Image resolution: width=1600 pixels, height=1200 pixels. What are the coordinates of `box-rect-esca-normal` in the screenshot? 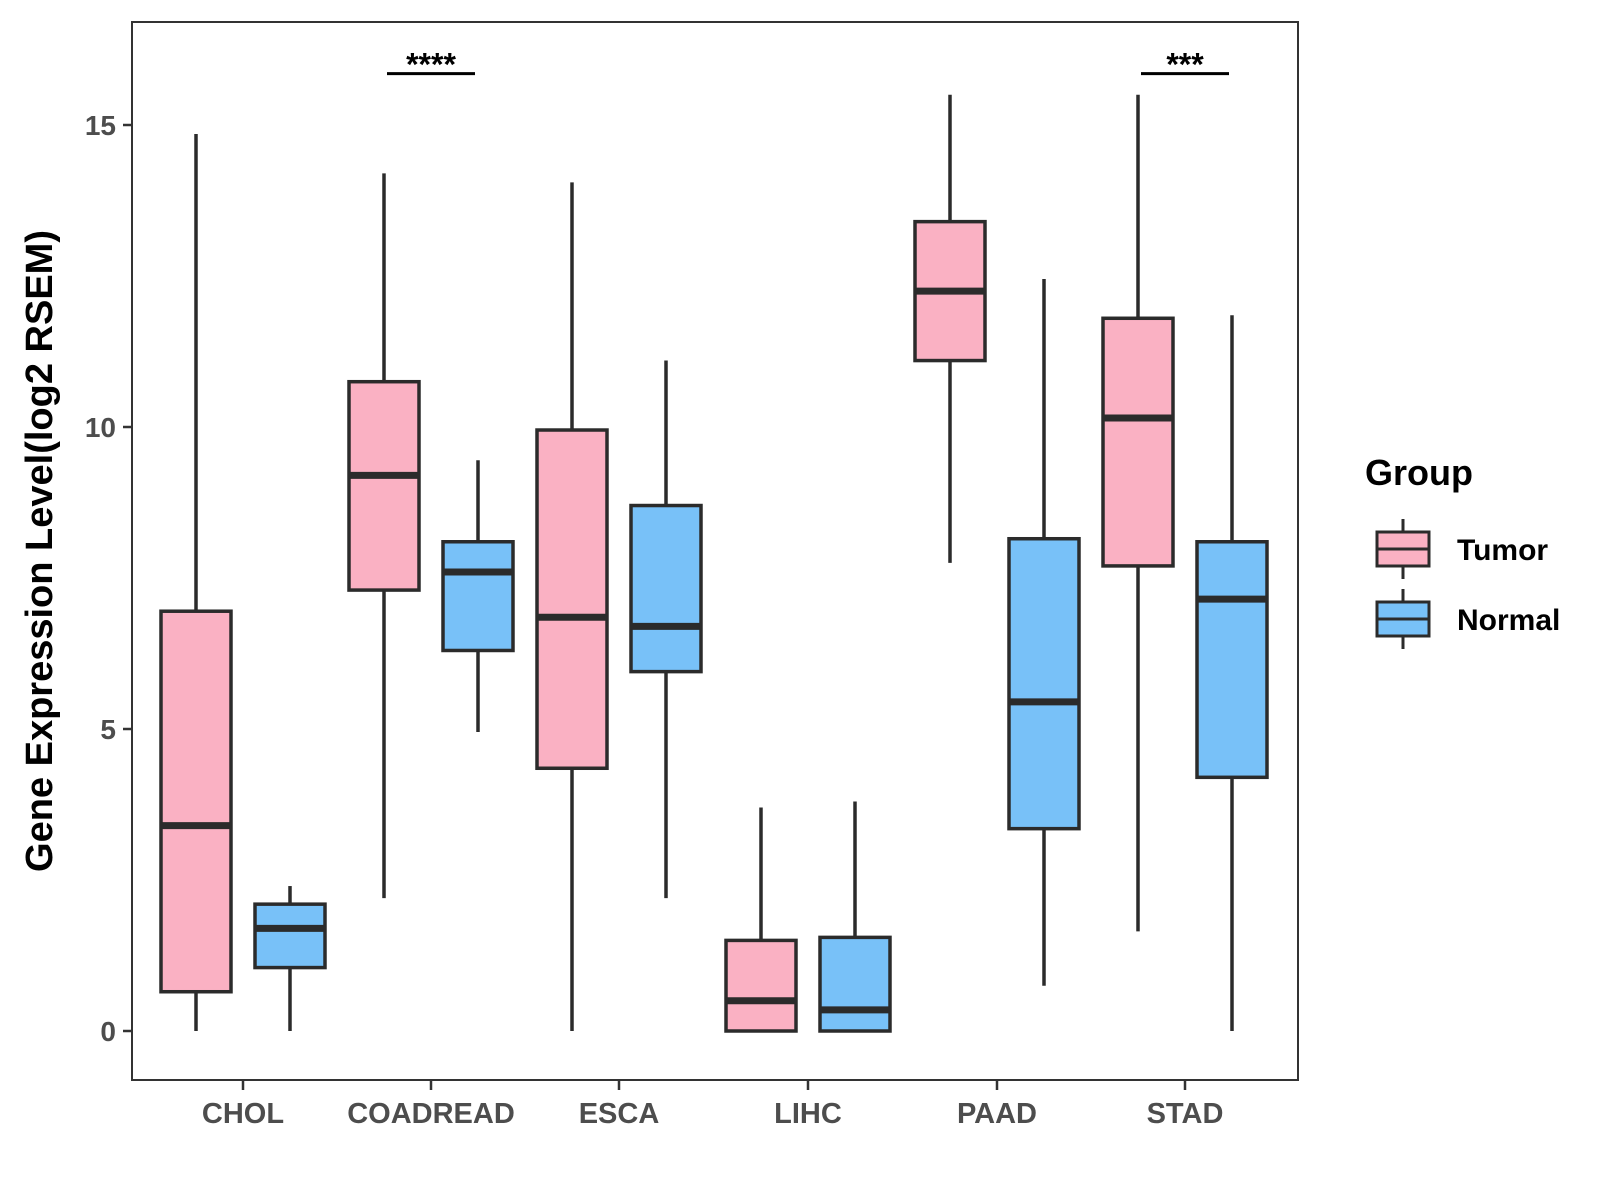 It's located at (666, 588).